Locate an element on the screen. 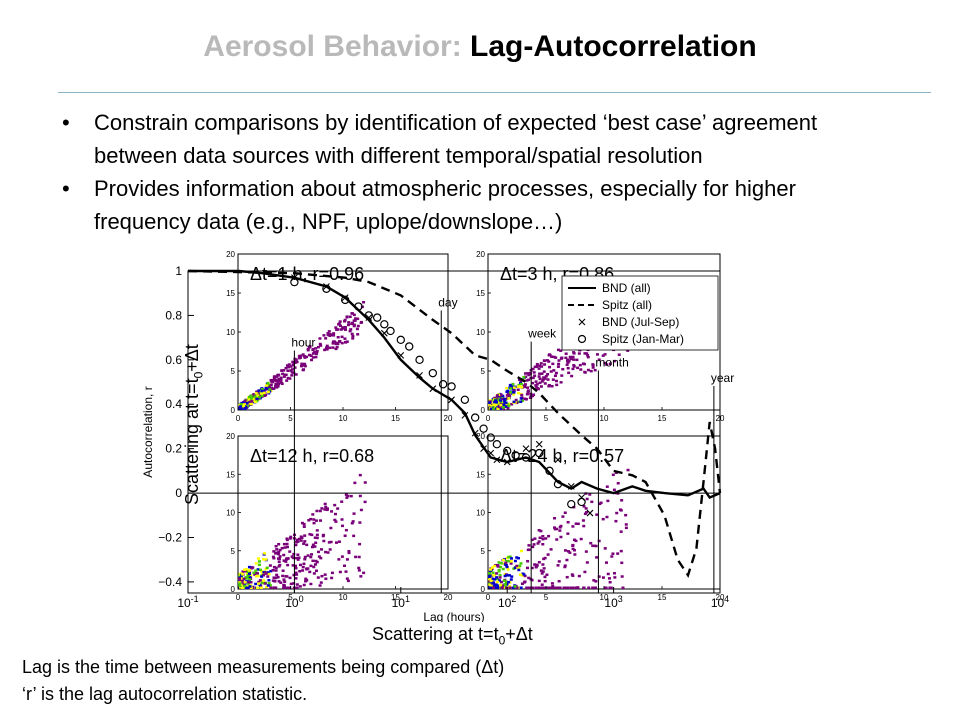 The width and height of the screenshot is (960, 720). inset-y-tick-label: 0 is located at coordinates (233, 410).